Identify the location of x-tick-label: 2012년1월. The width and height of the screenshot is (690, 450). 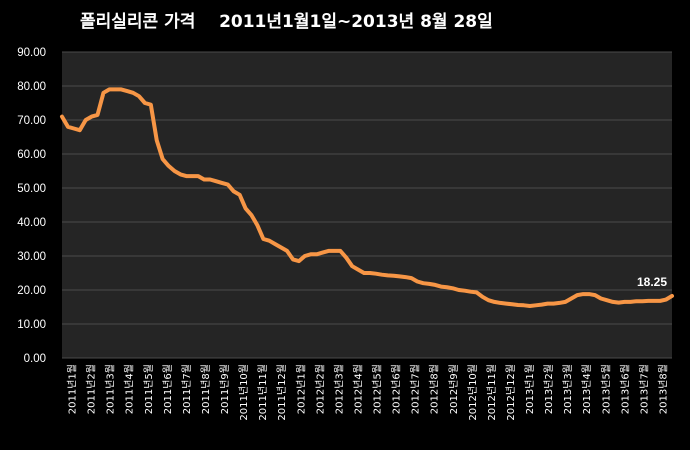
(301, 389).